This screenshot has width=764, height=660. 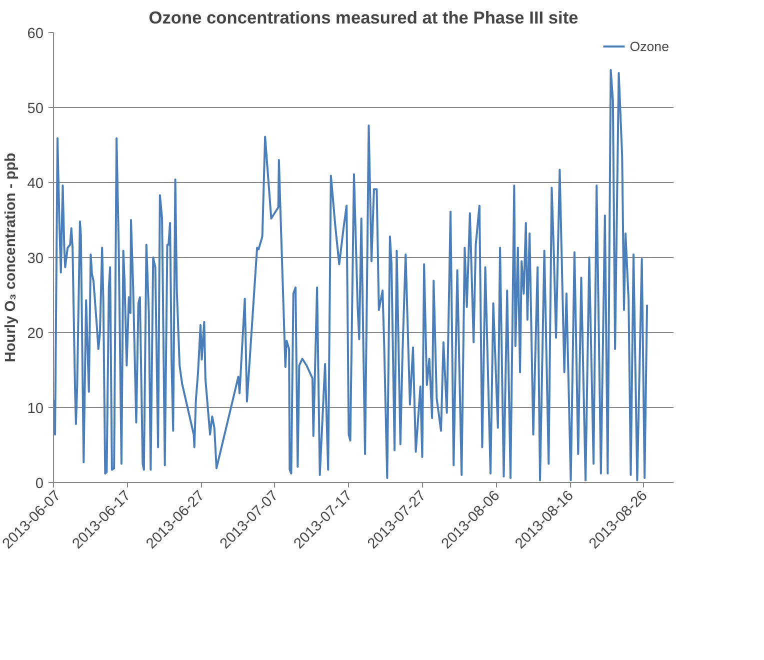 I want to click on y-tick-label: 10, so click(x=35, y=409).